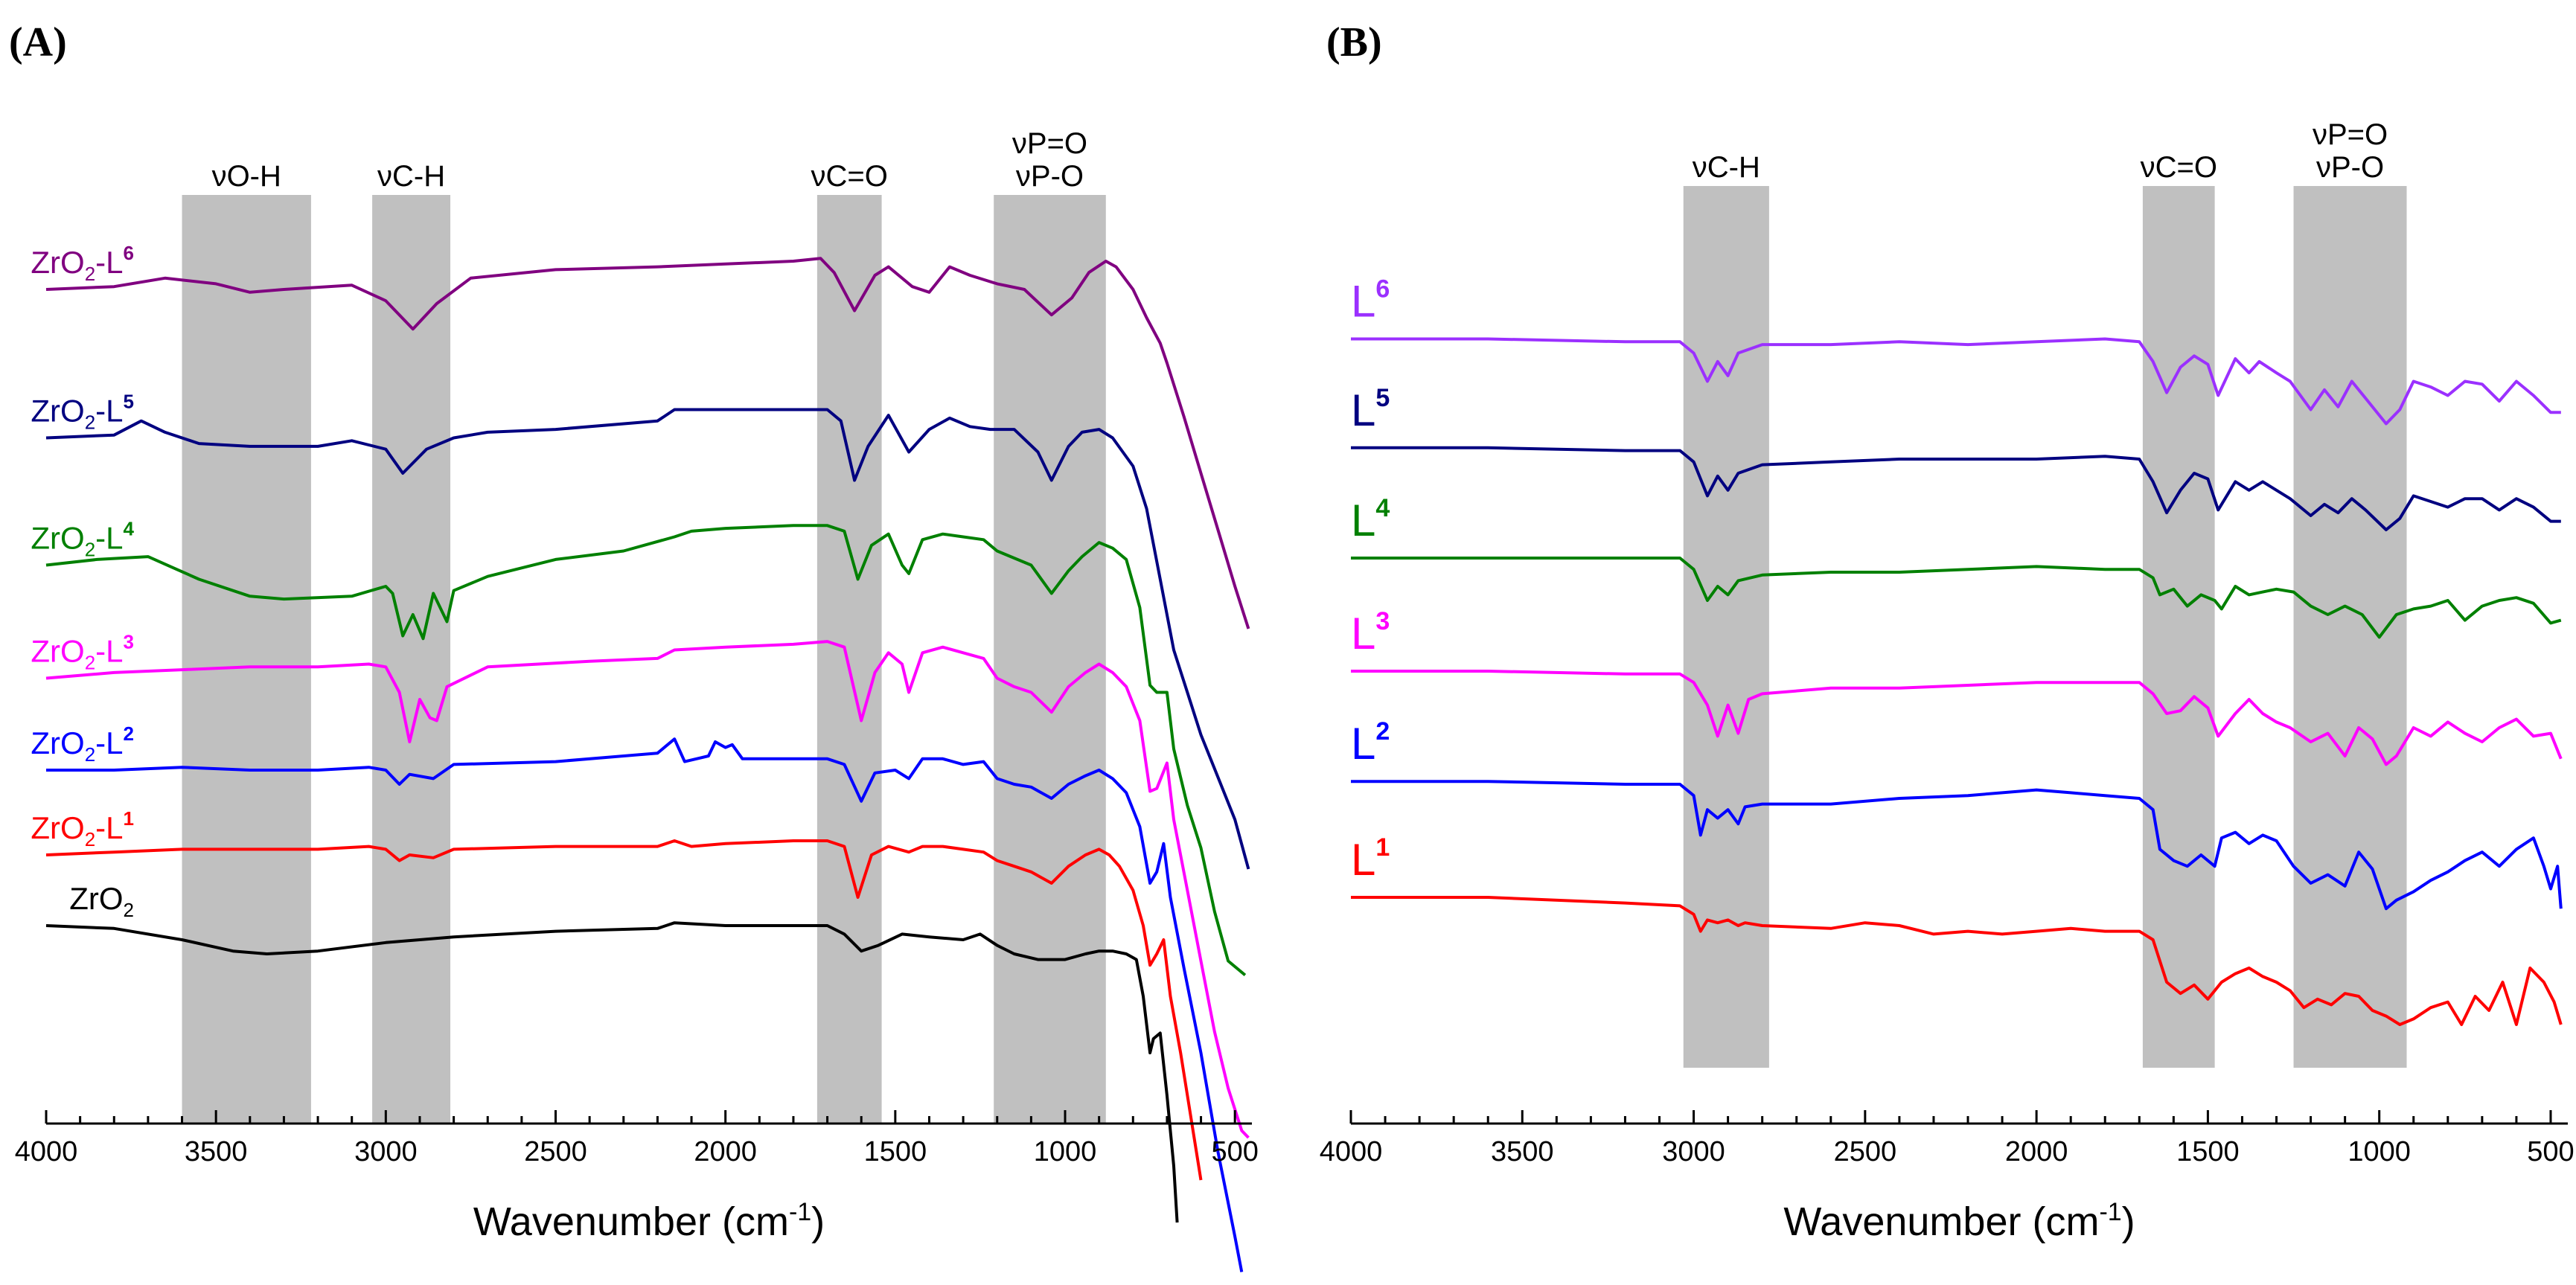 Image resolution: width=2576 pixels, height=1285 pixels. What do you see at coordinates (1370, 743) in the screenshot?
I see `series-label: L2` at bounding box center [1370, 743].